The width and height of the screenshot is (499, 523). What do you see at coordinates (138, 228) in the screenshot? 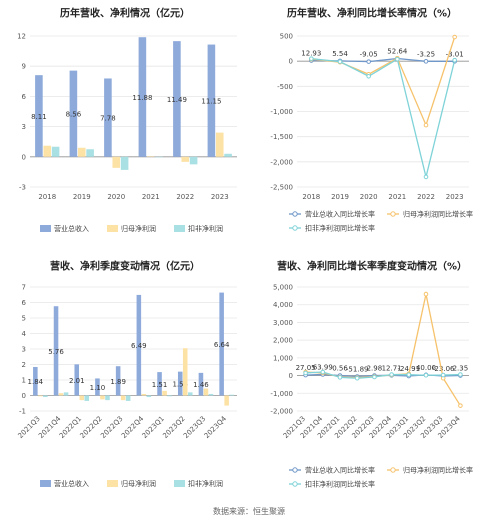
I see `annual-legend-label: 归母净利润` at bounding box center [138, 228].